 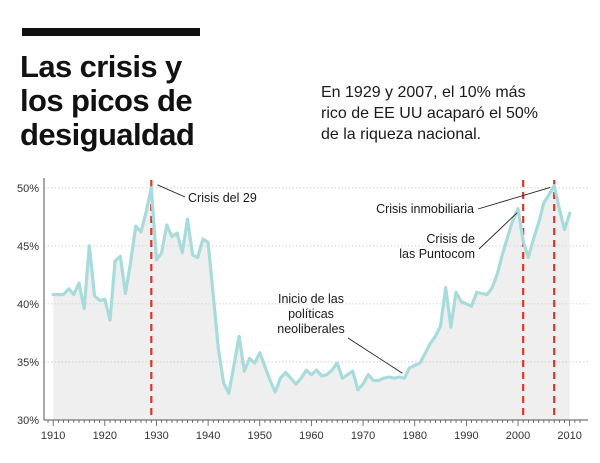 What do you see at coordinates (559, 208) in the screenshot?
I see `data-point-2008` at bounding box center [559, 208].